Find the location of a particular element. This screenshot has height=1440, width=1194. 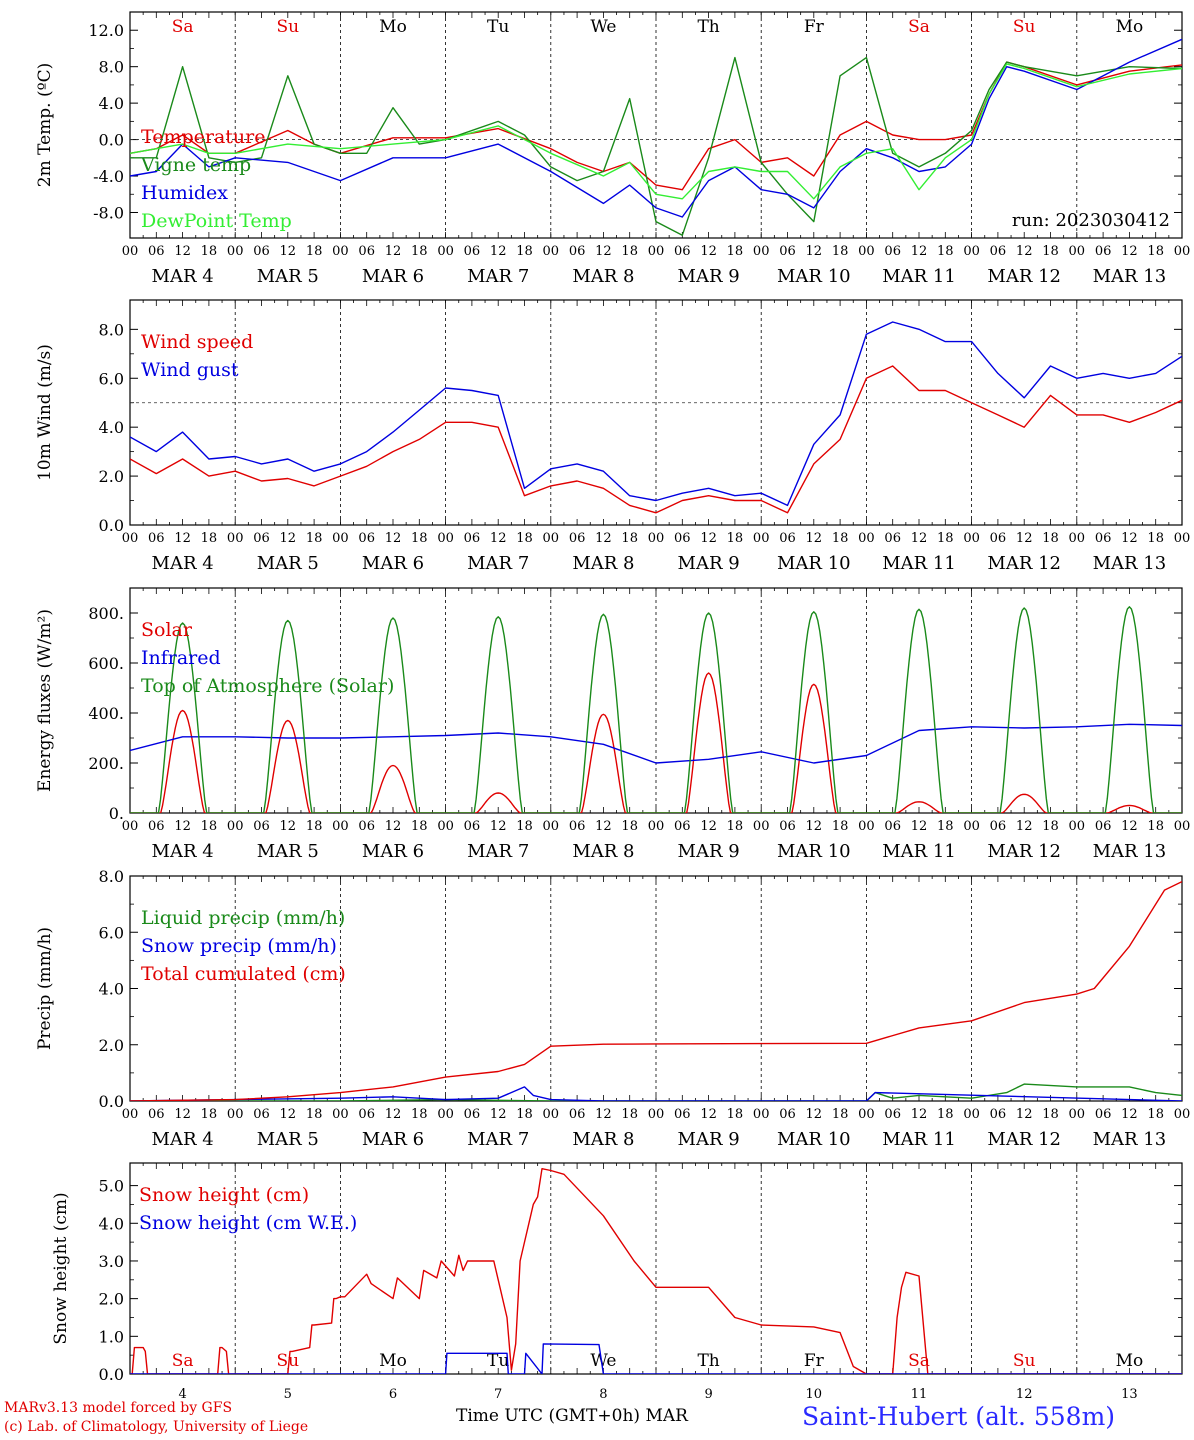

legend-entry: Snow height (cm) is located at coordinates (224, 1195).